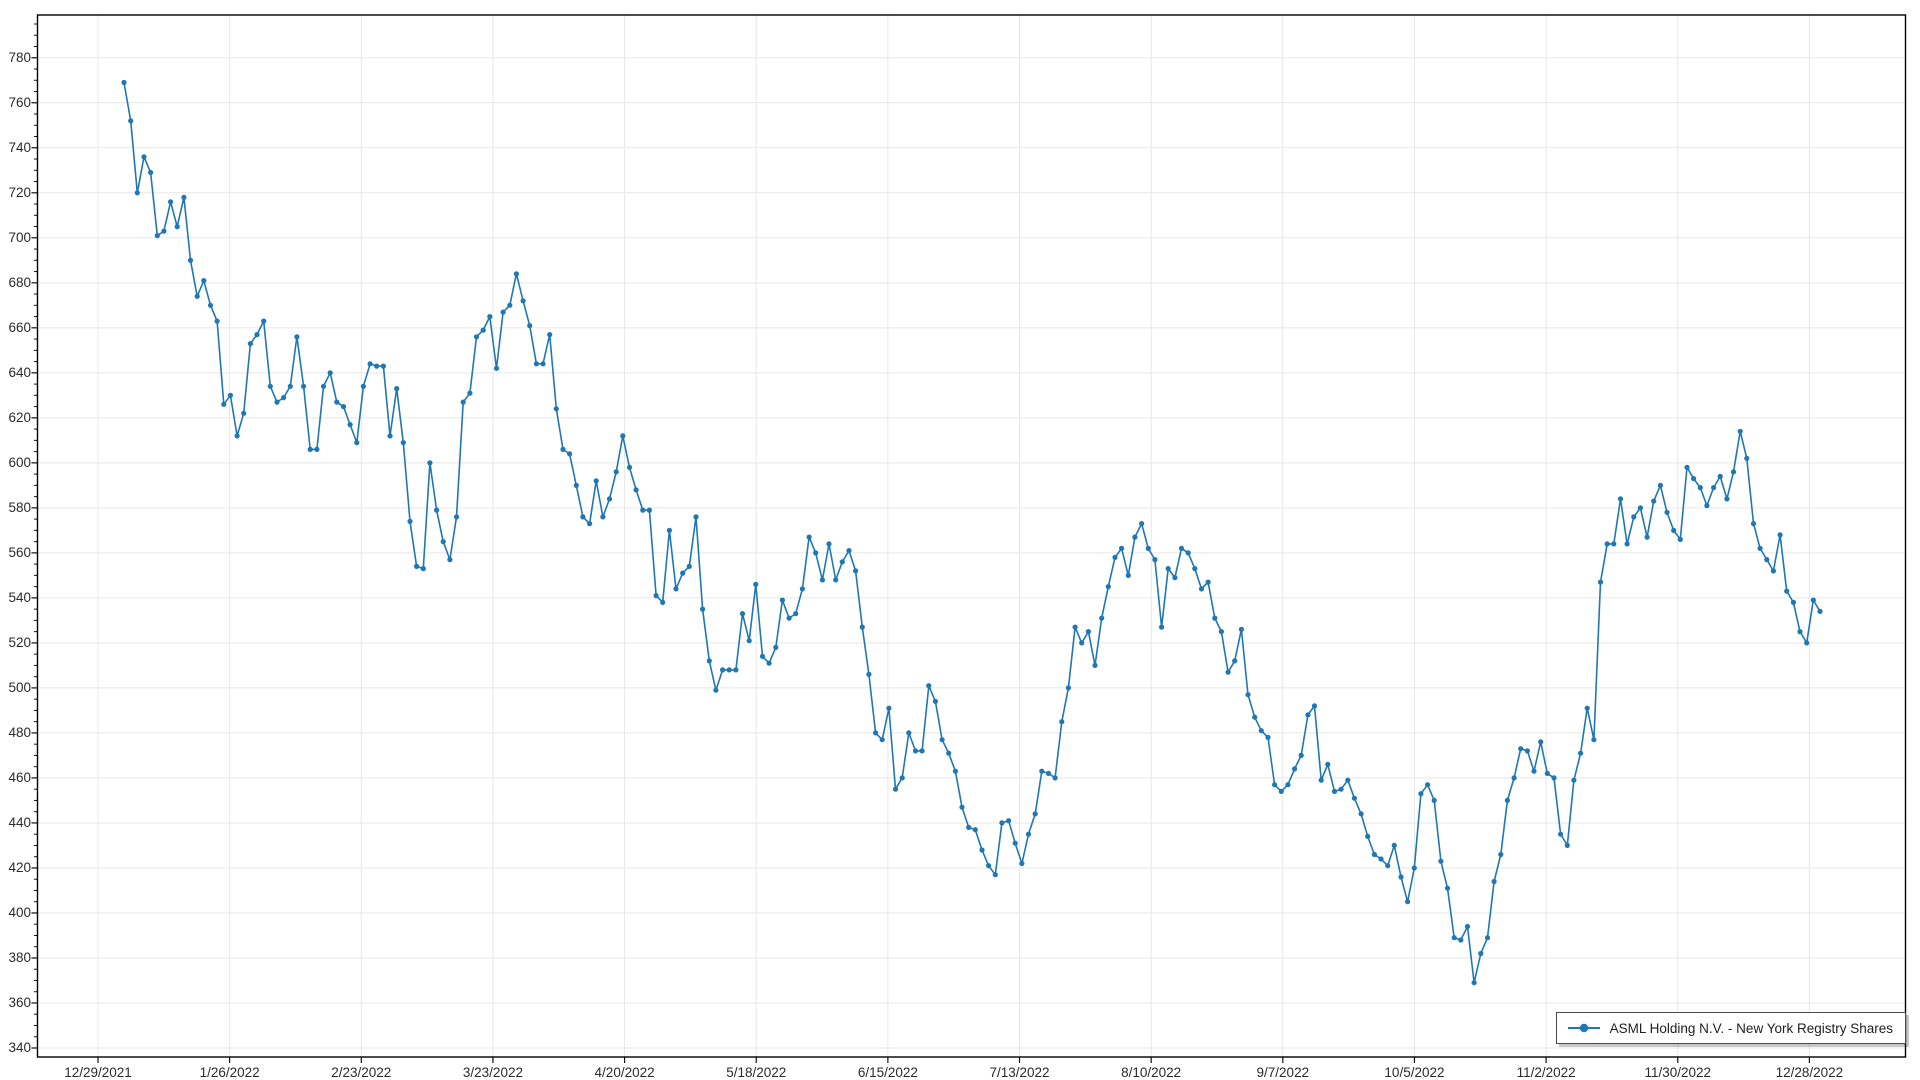 This screenshot has width=1920, height=1080. I want to click on x-tick-label: 12/29/2021, so click(98, 1072).